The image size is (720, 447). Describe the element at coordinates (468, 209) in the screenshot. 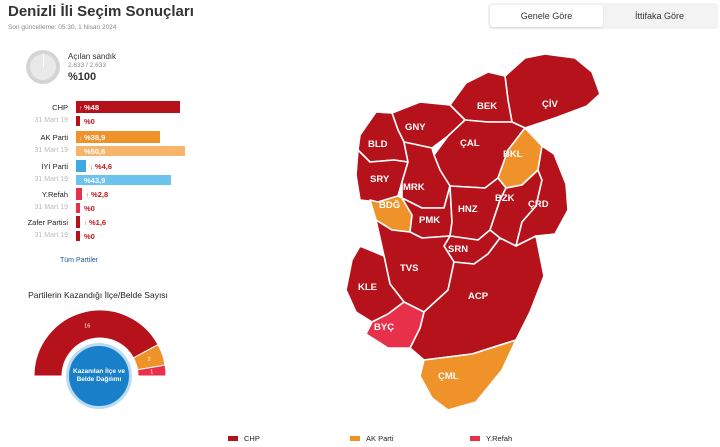

I see `district-label-hnz: HNZ` at that location.